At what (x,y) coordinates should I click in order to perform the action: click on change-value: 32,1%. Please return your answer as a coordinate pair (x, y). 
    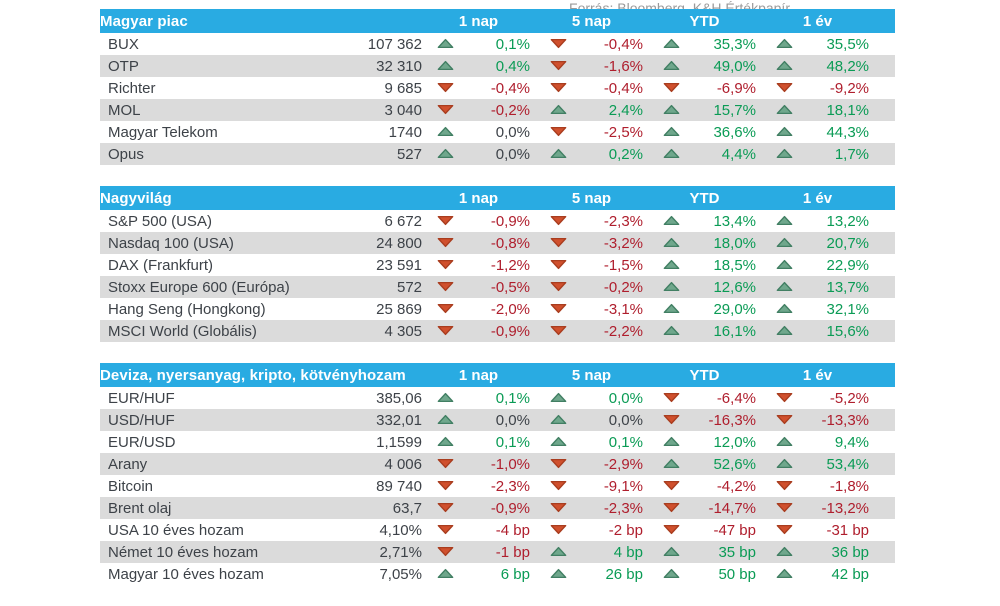
    Looking at the image, I should click on (848, 309).